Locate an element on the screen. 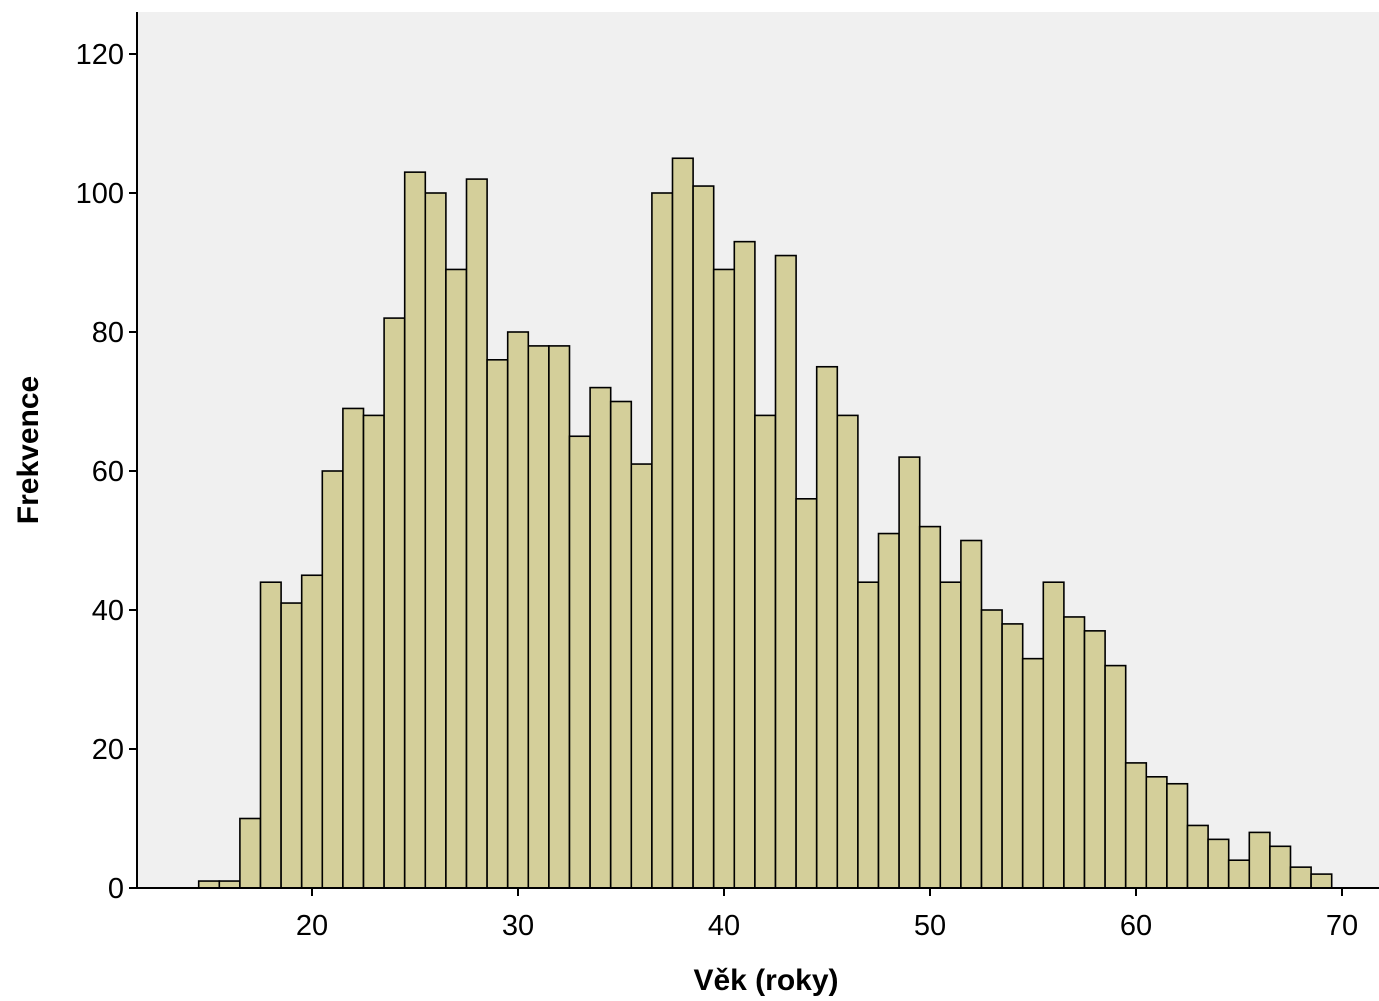 The height and width of the screenshot is (1001, 1379). y-ticks-group: 0 20 40 60 80 100 120 is located at coordinates (106, 472).